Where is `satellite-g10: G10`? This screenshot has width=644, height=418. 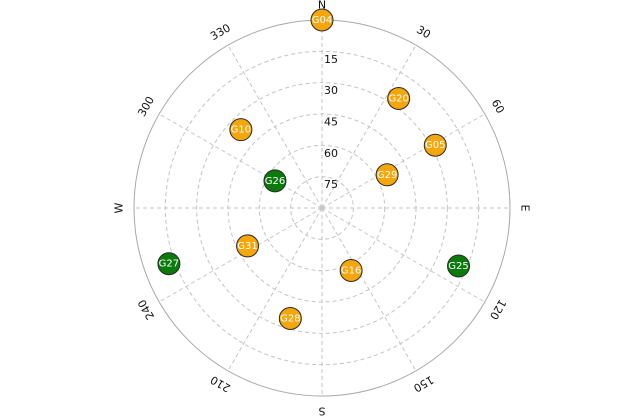
satellite-g10: G10 is located at coordinates (241, 130).